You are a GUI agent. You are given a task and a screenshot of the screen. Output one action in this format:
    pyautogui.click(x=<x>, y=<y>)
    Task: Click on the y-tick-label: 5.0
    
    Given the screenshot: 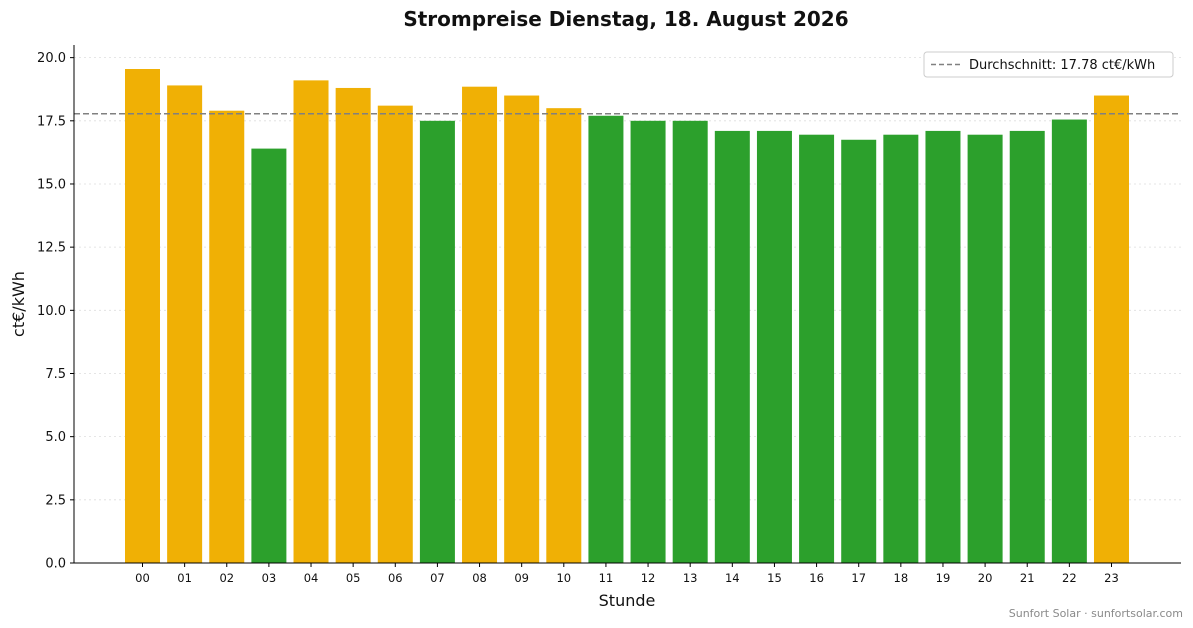 What is the action you would take?
    pyautogui.click(x=55, y=437)
    